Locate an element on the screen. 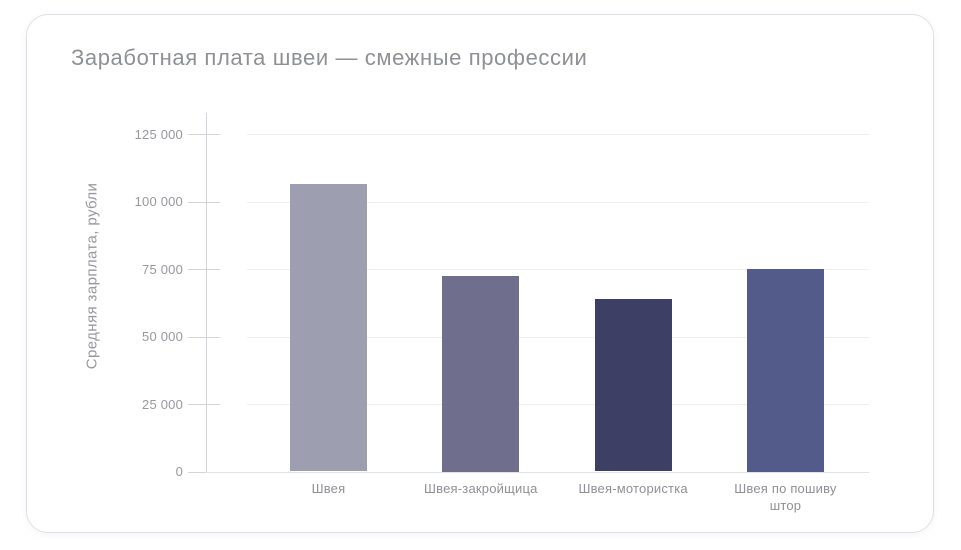 The image size is (961, 550). y-tick-label-1: 25 000 is located at coordinates (162, 404).